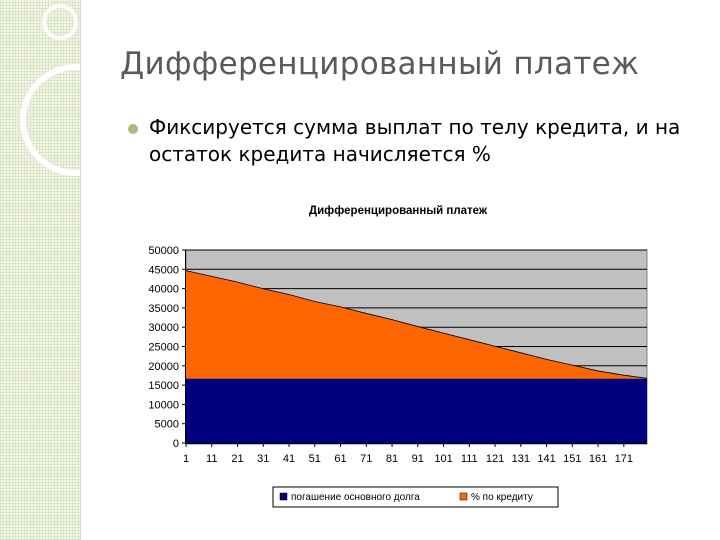  I want to click on legend-box, so click(415, 497).